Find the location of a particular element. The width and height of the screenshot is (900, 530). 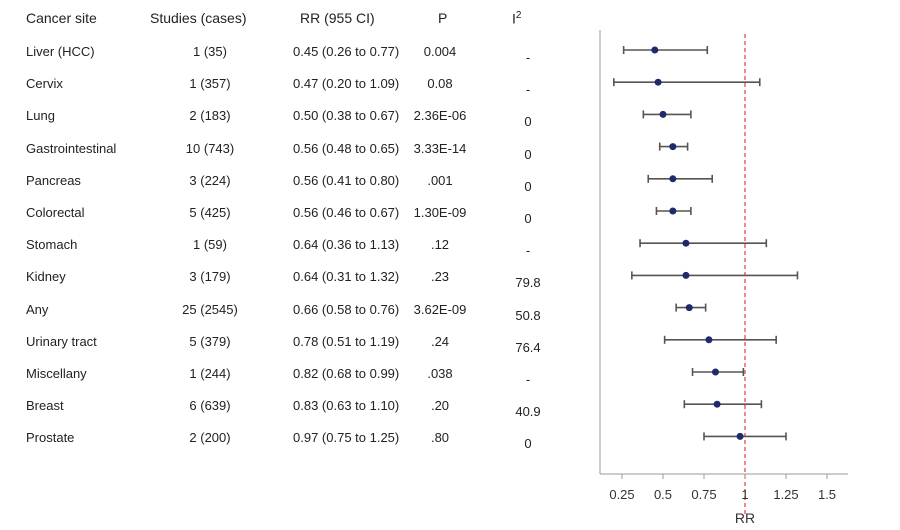

cell-rr-ci: 0.50 (0.38 to 0.67) is located at coordinates (346, 116).